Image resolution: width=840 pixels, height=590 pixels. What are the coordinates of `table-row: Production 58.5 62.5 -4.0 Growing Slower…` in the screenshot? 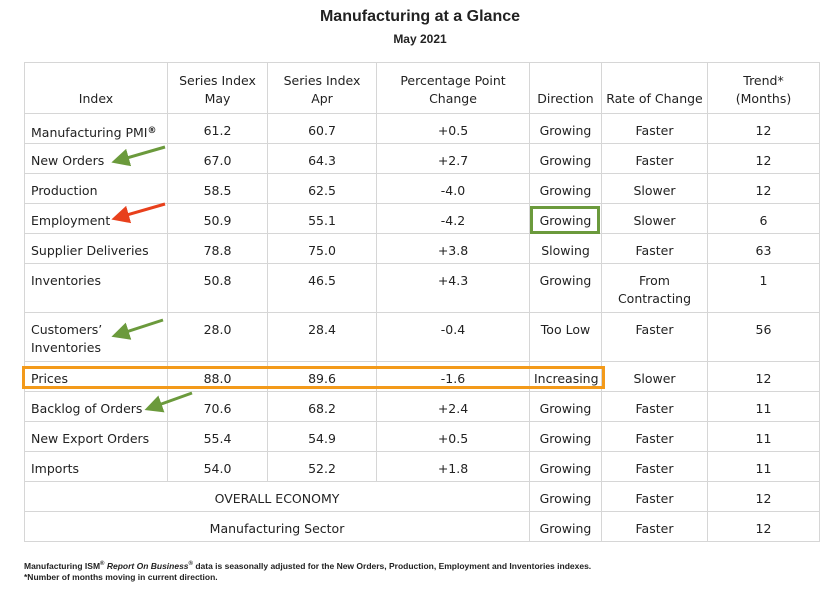 It's located at (422, 188).